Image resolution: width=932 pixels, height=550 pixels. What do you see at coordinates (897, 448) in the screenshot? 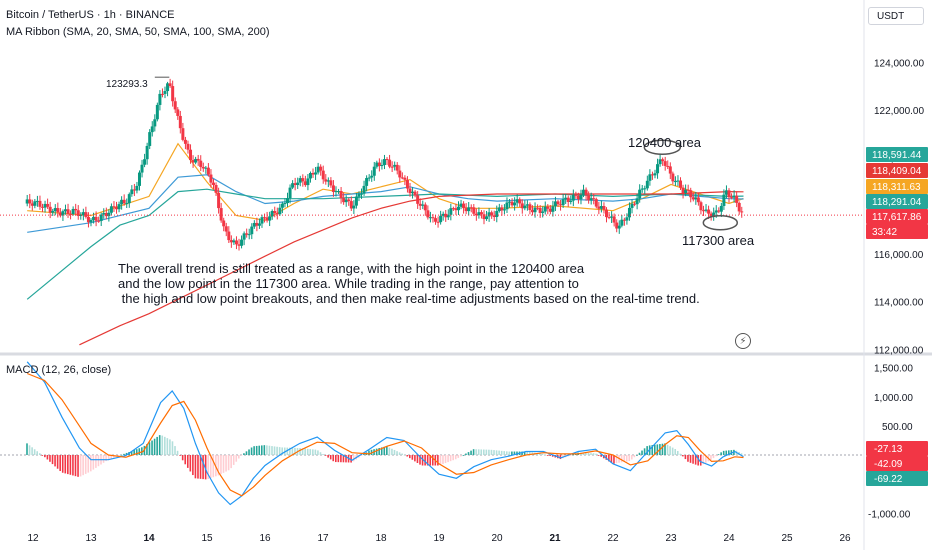
I see `macd-value-box` at bounding box center [897, 448].